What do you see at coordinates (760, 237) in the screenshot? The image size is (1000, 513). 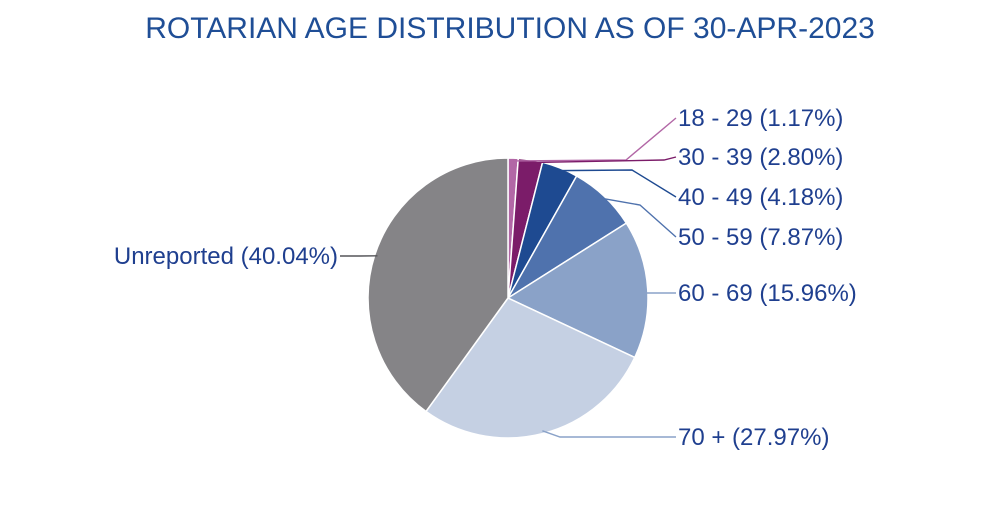 I see `slice-label: 50 - 59 (7.87%)` at bounding box center [760, 237].